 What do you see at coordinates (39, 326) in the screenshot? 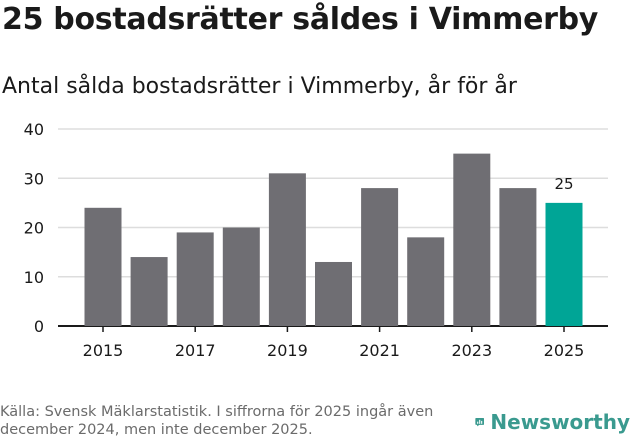
I see `y-tick-label-0: 0` at bounding box center [39, 326].